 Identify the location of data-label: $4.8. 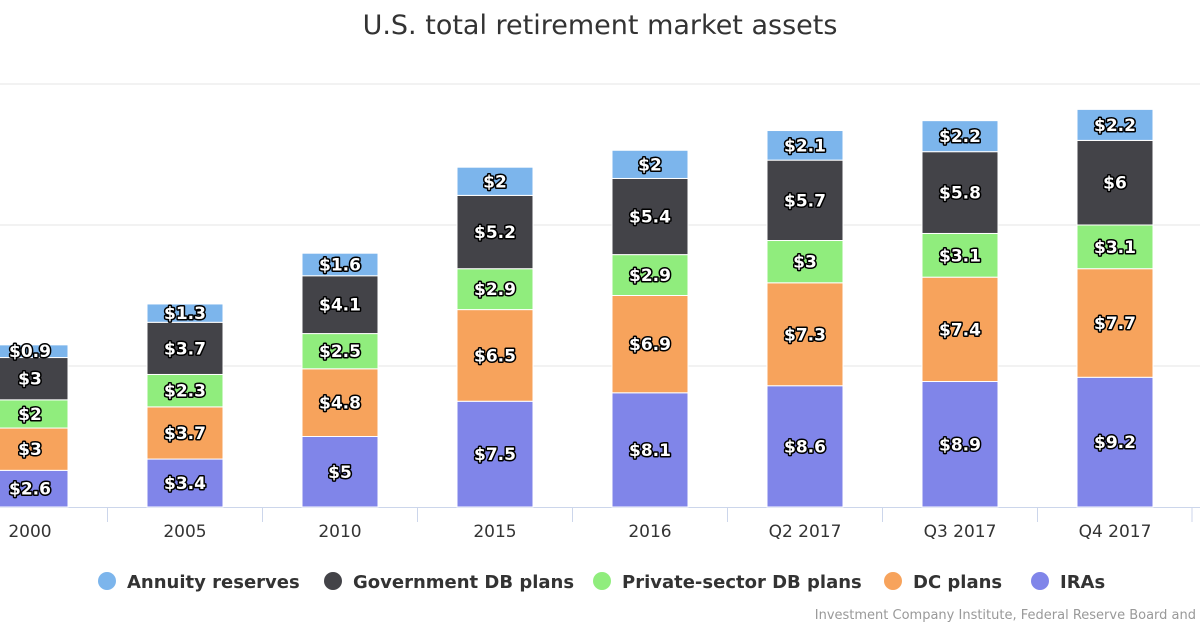
(340, 404).